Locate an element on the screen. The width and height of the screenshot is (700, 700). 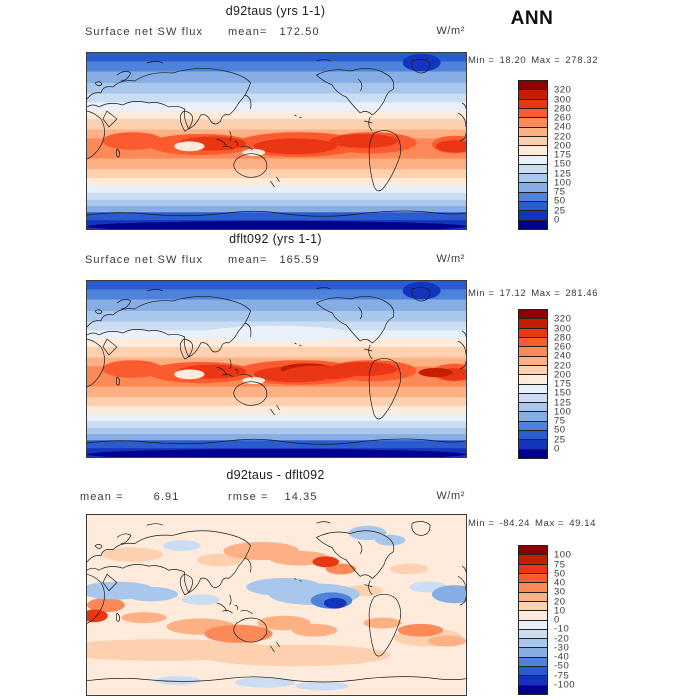
panel2-min-label: Min = is located at coordinates (481, 293).